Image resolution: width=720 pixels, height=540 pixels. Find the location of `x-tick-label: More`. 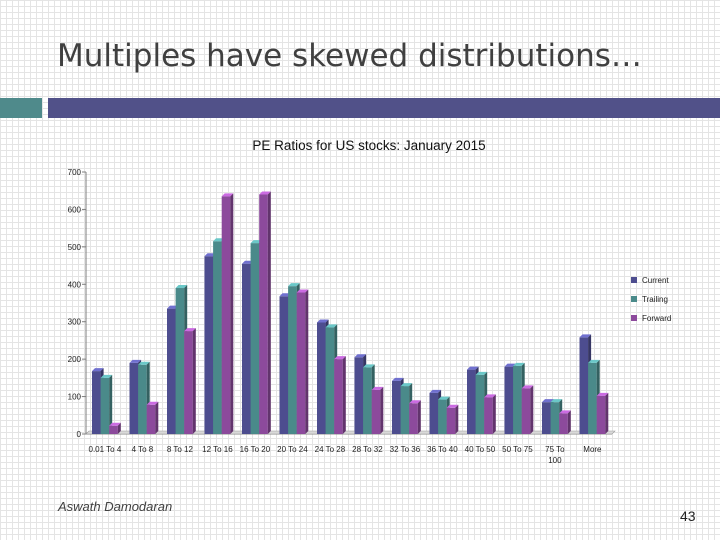

x-tick-label: More is located at coordinates (592, 449).